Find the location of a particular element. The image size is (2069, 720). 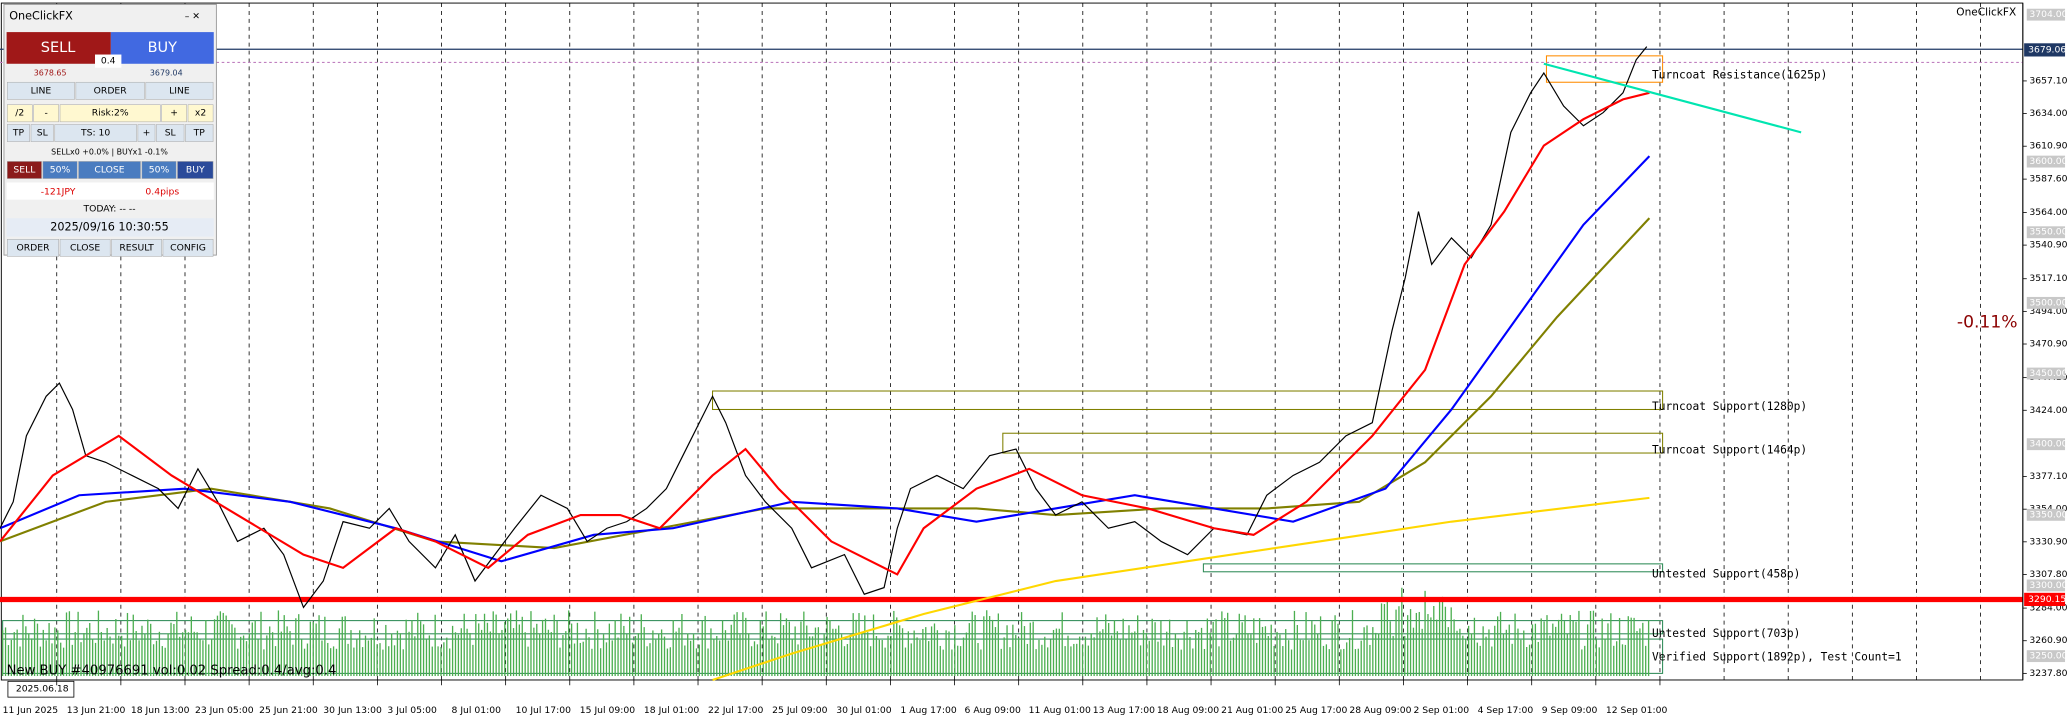

panel-button-label: Risk:2% is located at coordinates (110, 113).